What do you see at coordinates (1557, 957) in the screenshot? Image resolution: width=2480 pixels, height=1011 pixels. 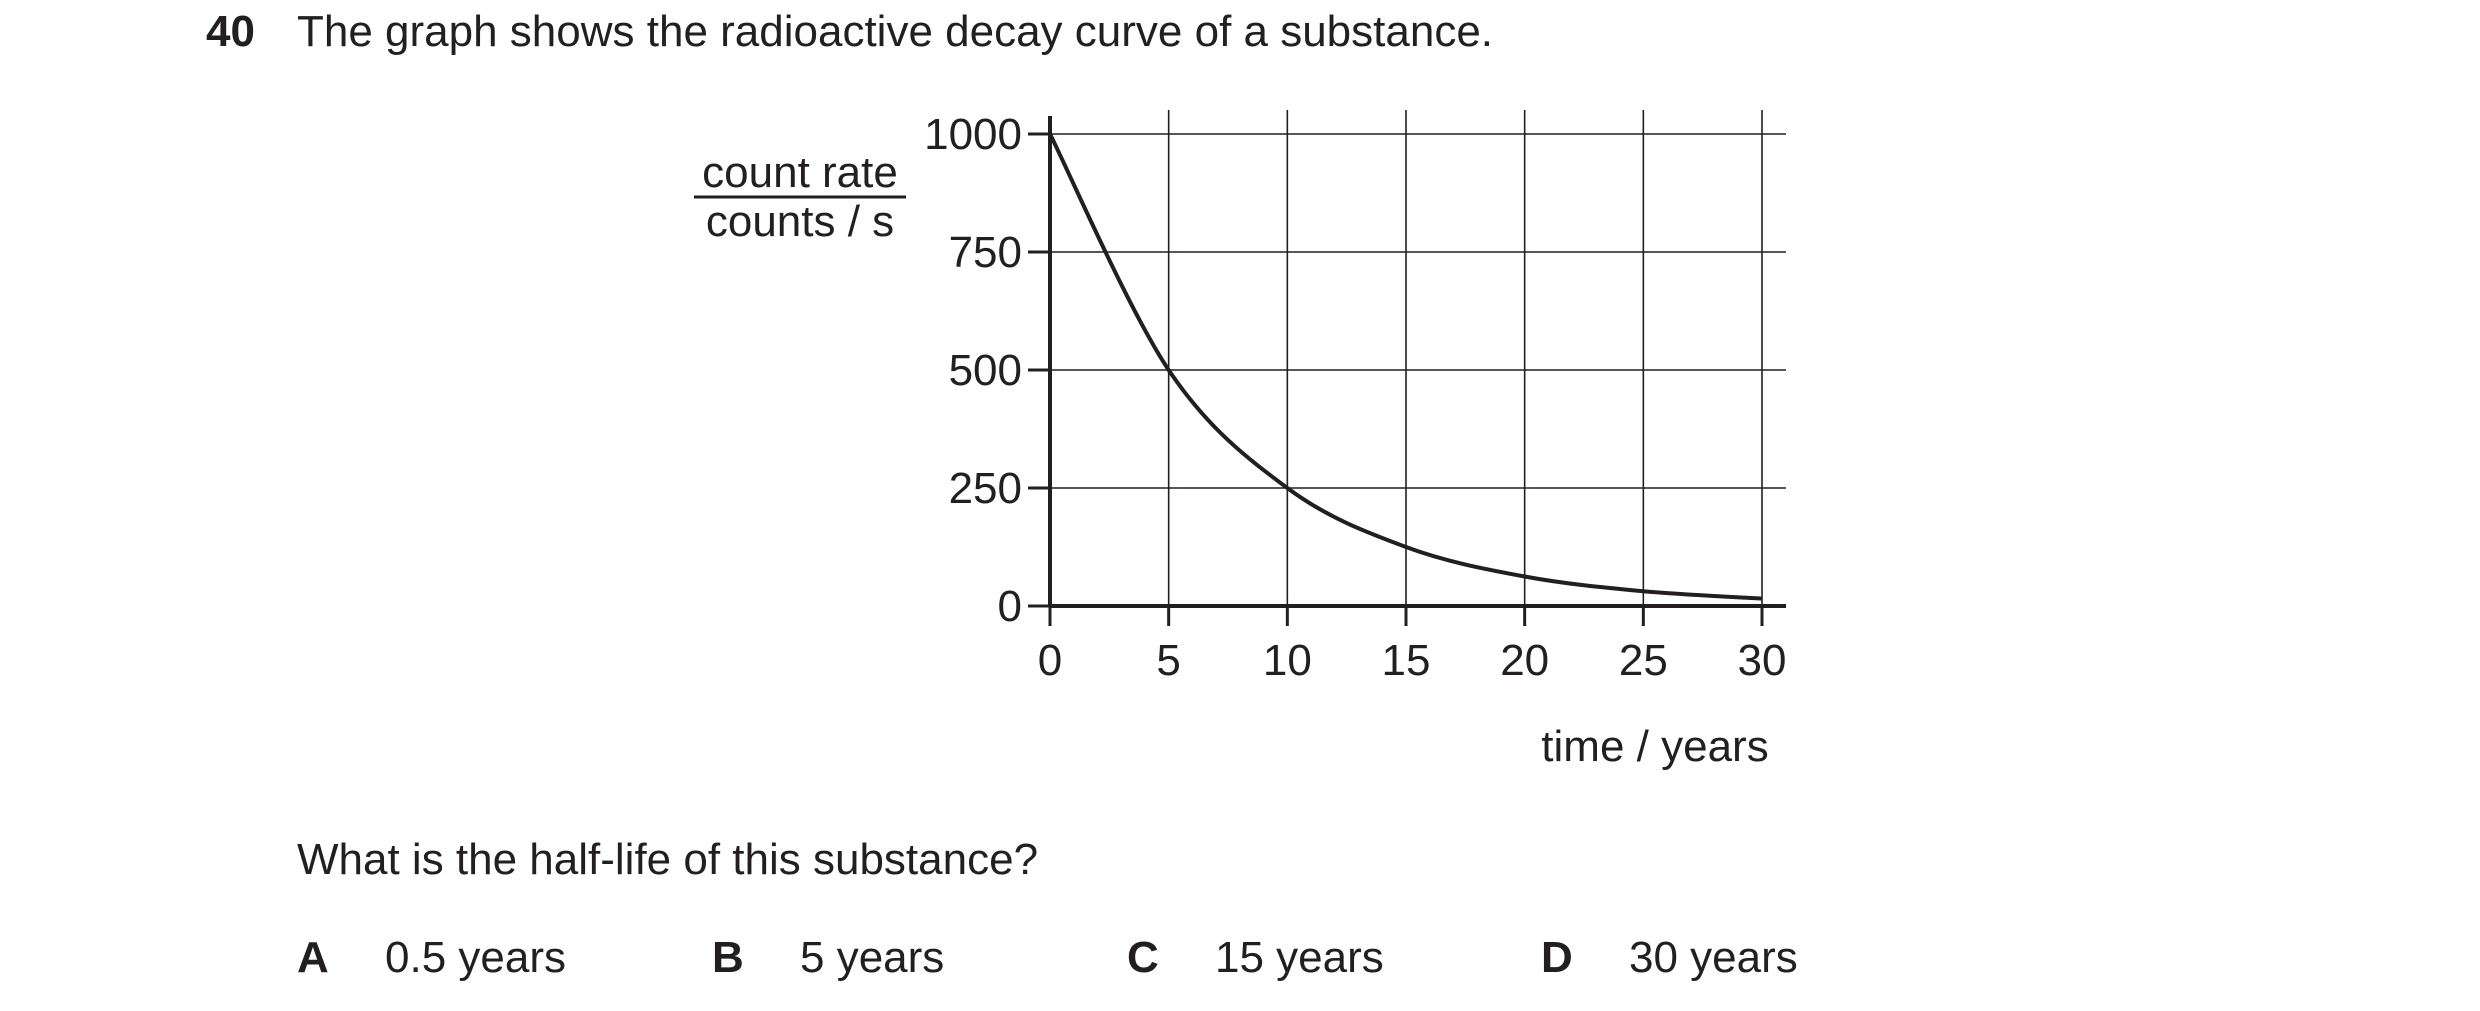 I see `option-letter: D` at bounding box center [1557, 957].